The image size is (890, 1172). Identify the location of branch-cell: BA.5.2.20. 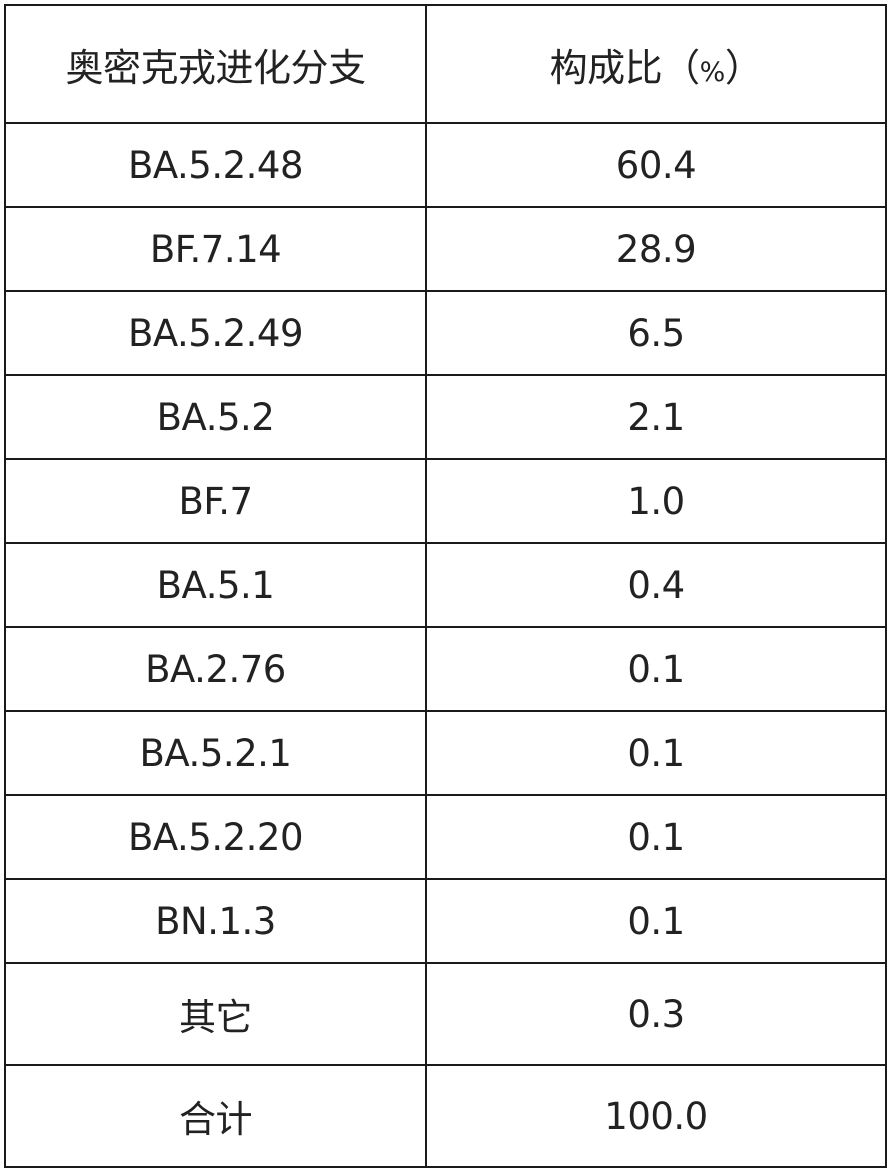
(215, 837).